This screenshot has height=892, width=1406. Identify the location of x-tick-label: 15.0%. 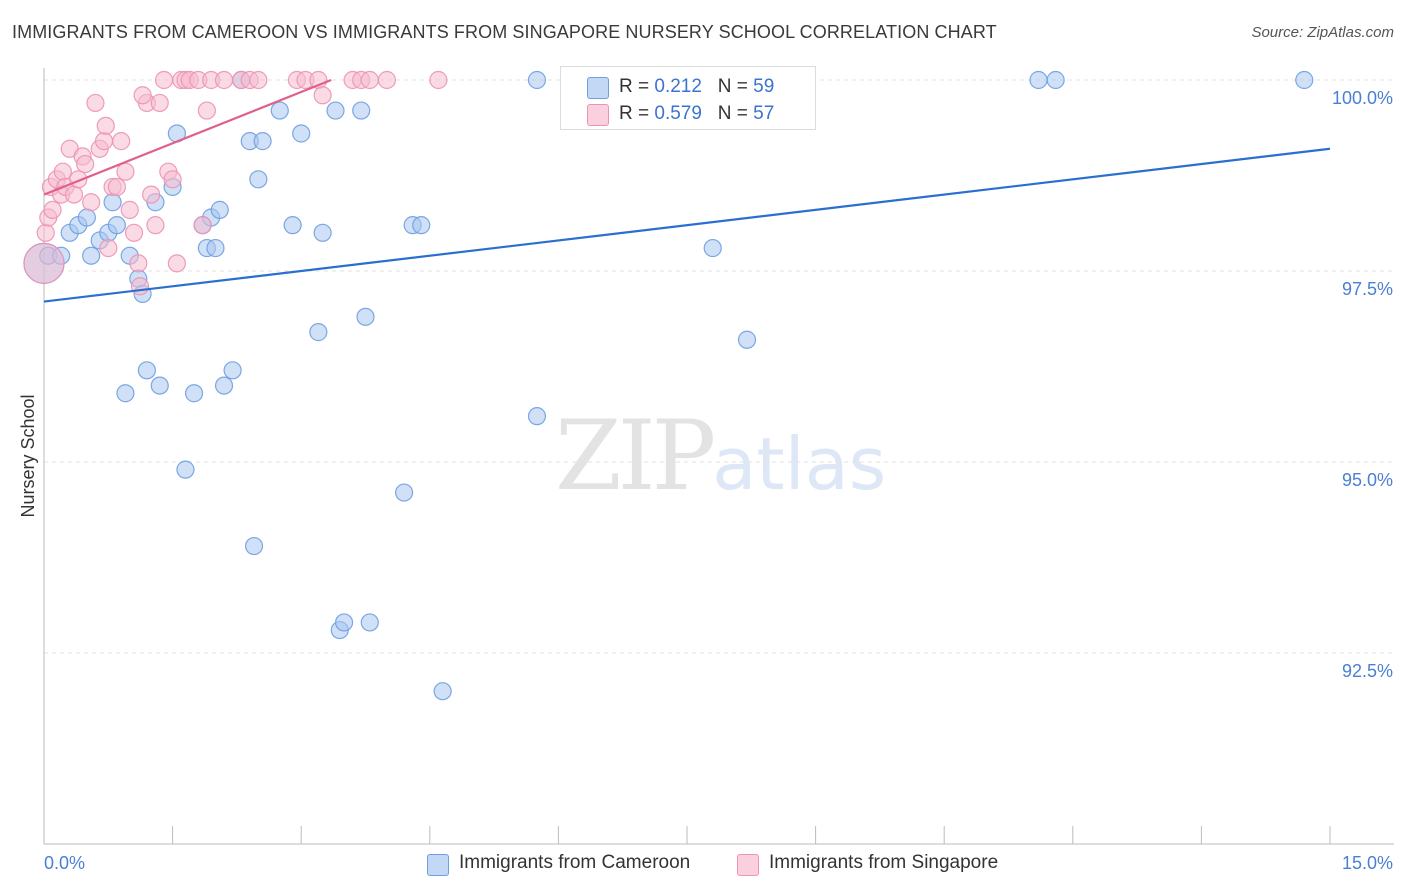
(1367, 863).